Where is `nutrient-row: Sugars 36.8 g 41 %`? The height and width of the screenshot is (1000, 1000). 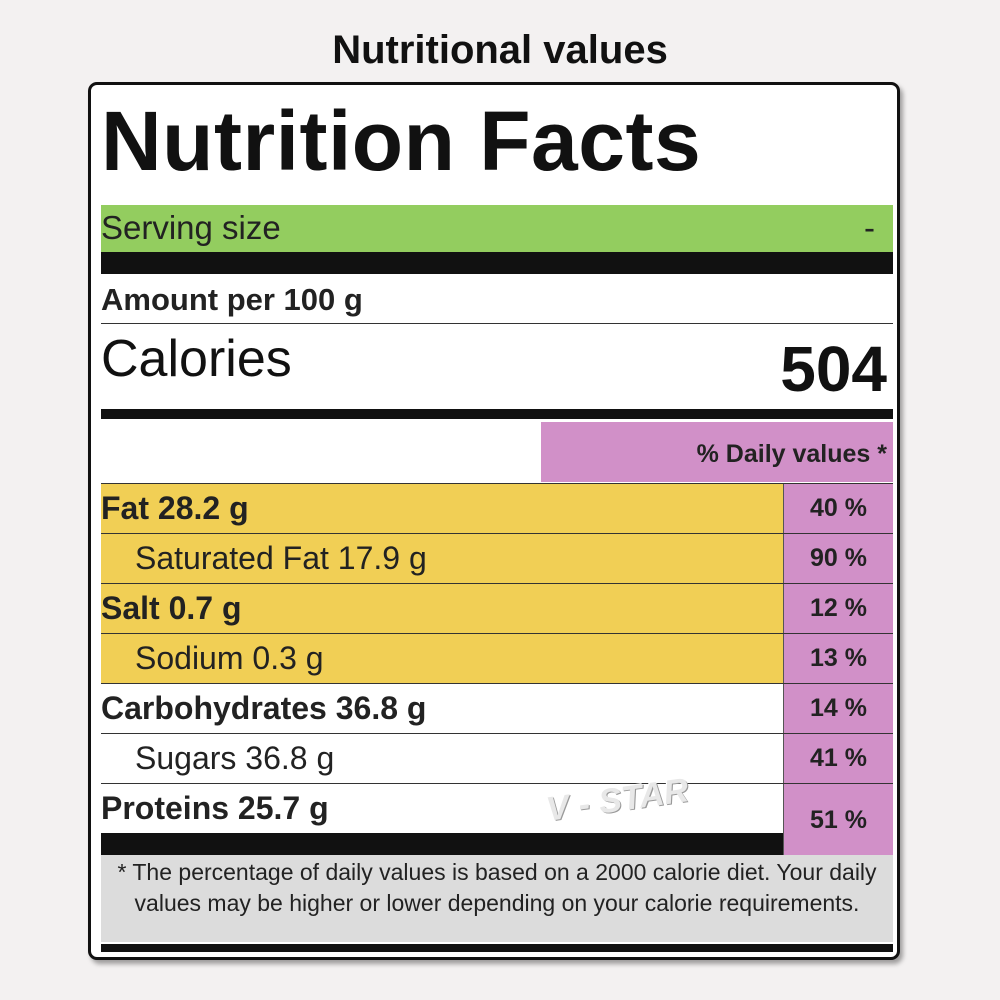 nutrient-row: Sugars 36.8 g 41 % is located at coordinates (497, 758).